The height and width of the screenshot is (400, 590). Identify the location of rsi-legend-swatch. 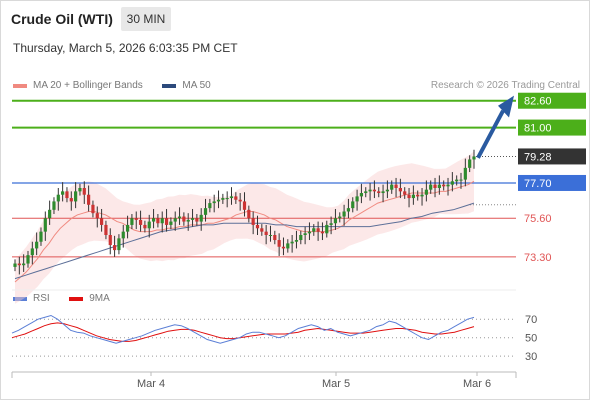
(20, 298).